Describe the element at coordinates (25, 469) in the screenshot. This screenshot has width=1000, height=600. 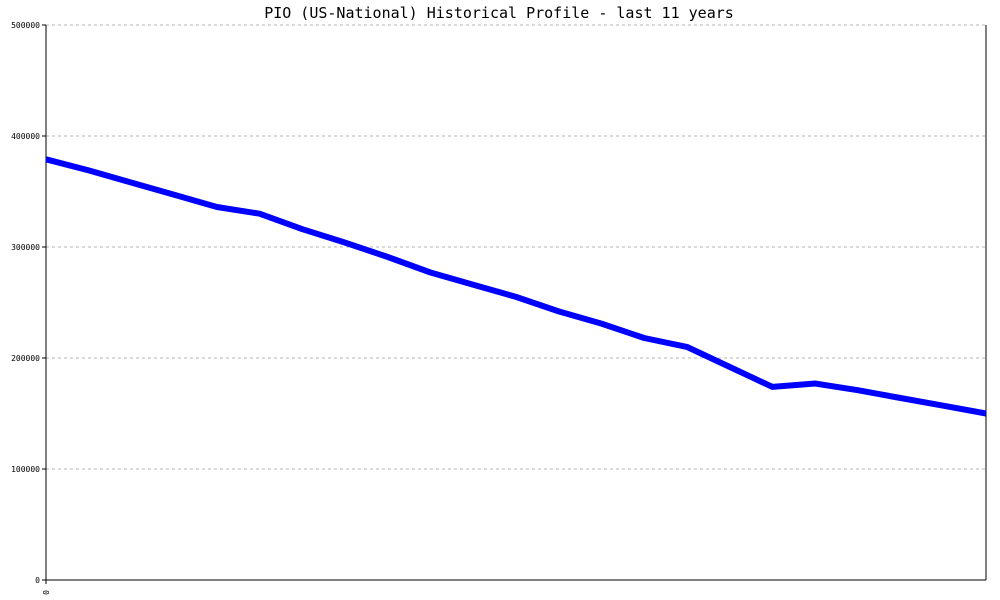
I see `y-tick-label: 100000` at that location.